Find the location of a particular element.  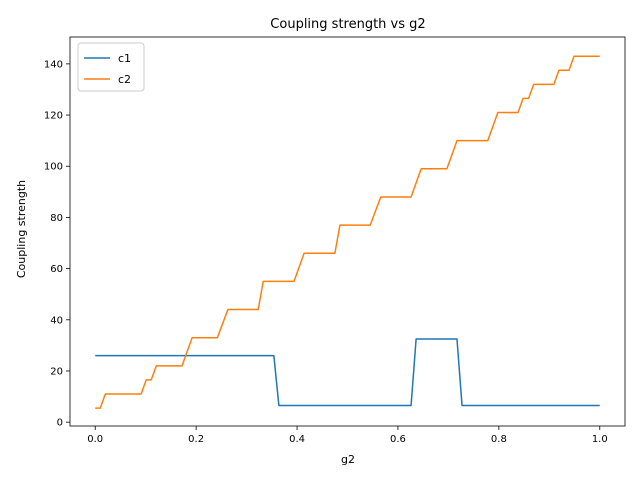

series-line-c1 is located at coordinates (347, 372).